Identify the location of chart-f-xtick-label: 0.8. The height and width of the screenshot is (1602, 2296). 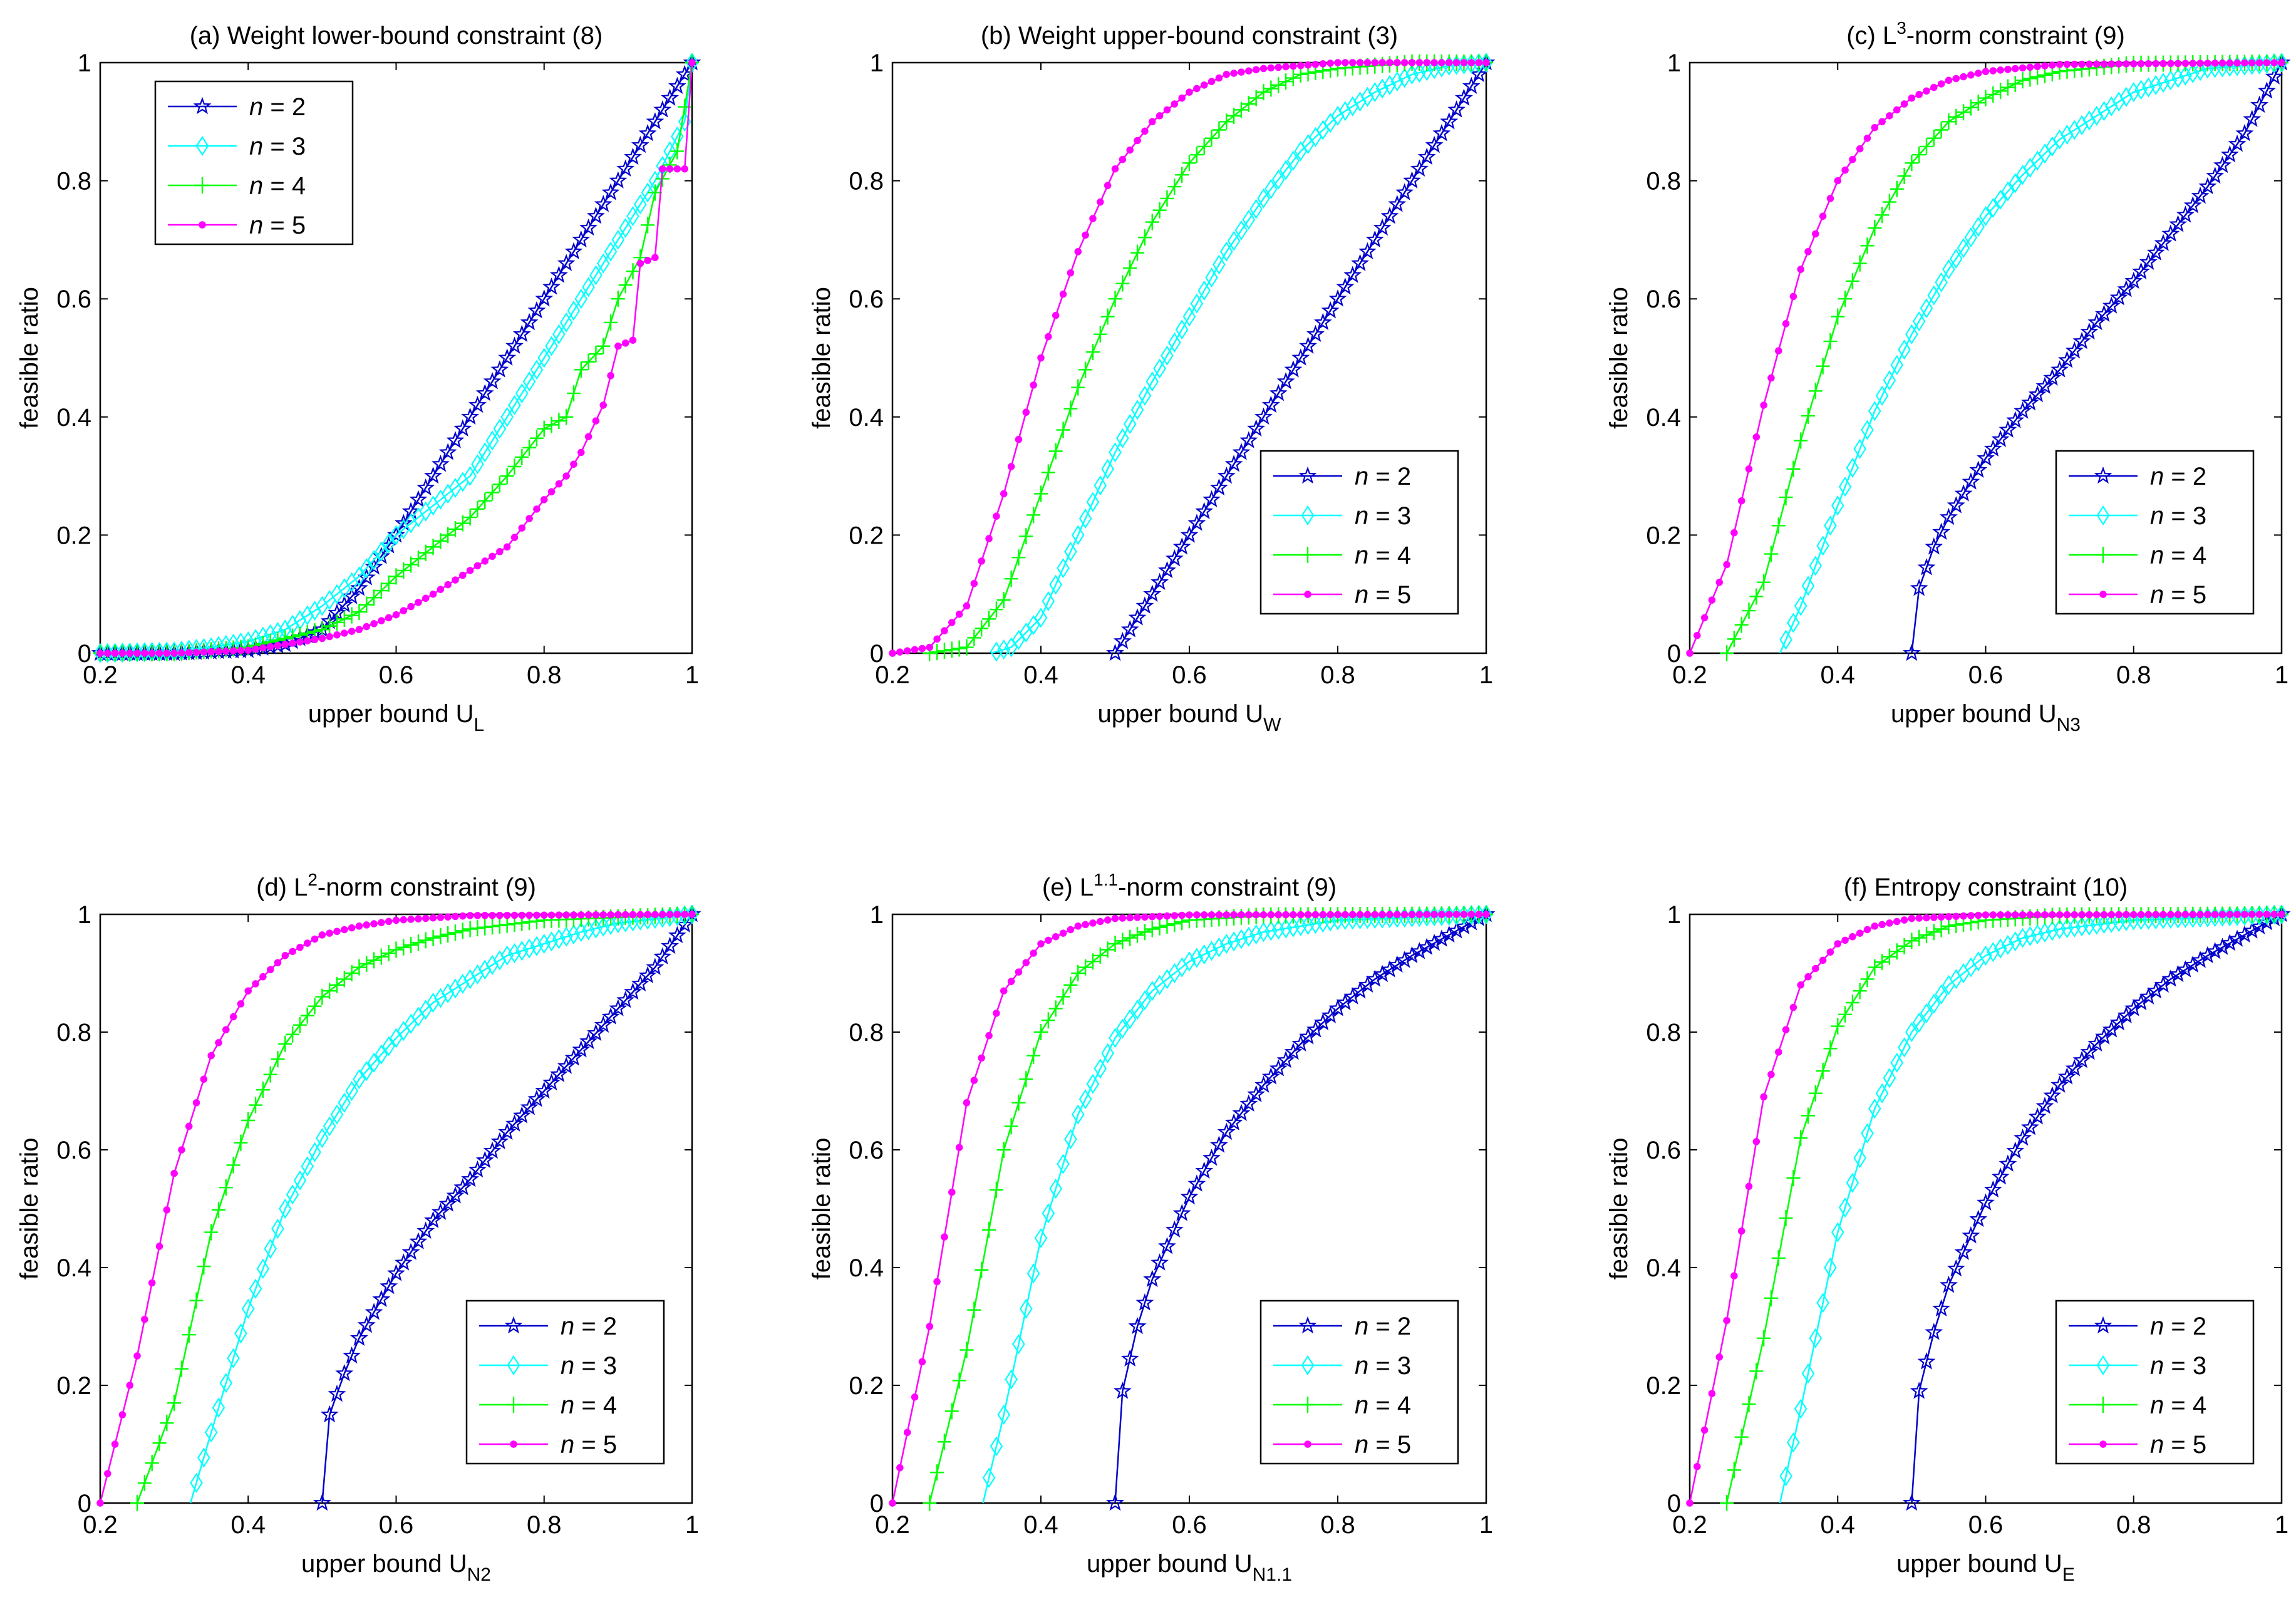
(2133, 1525).